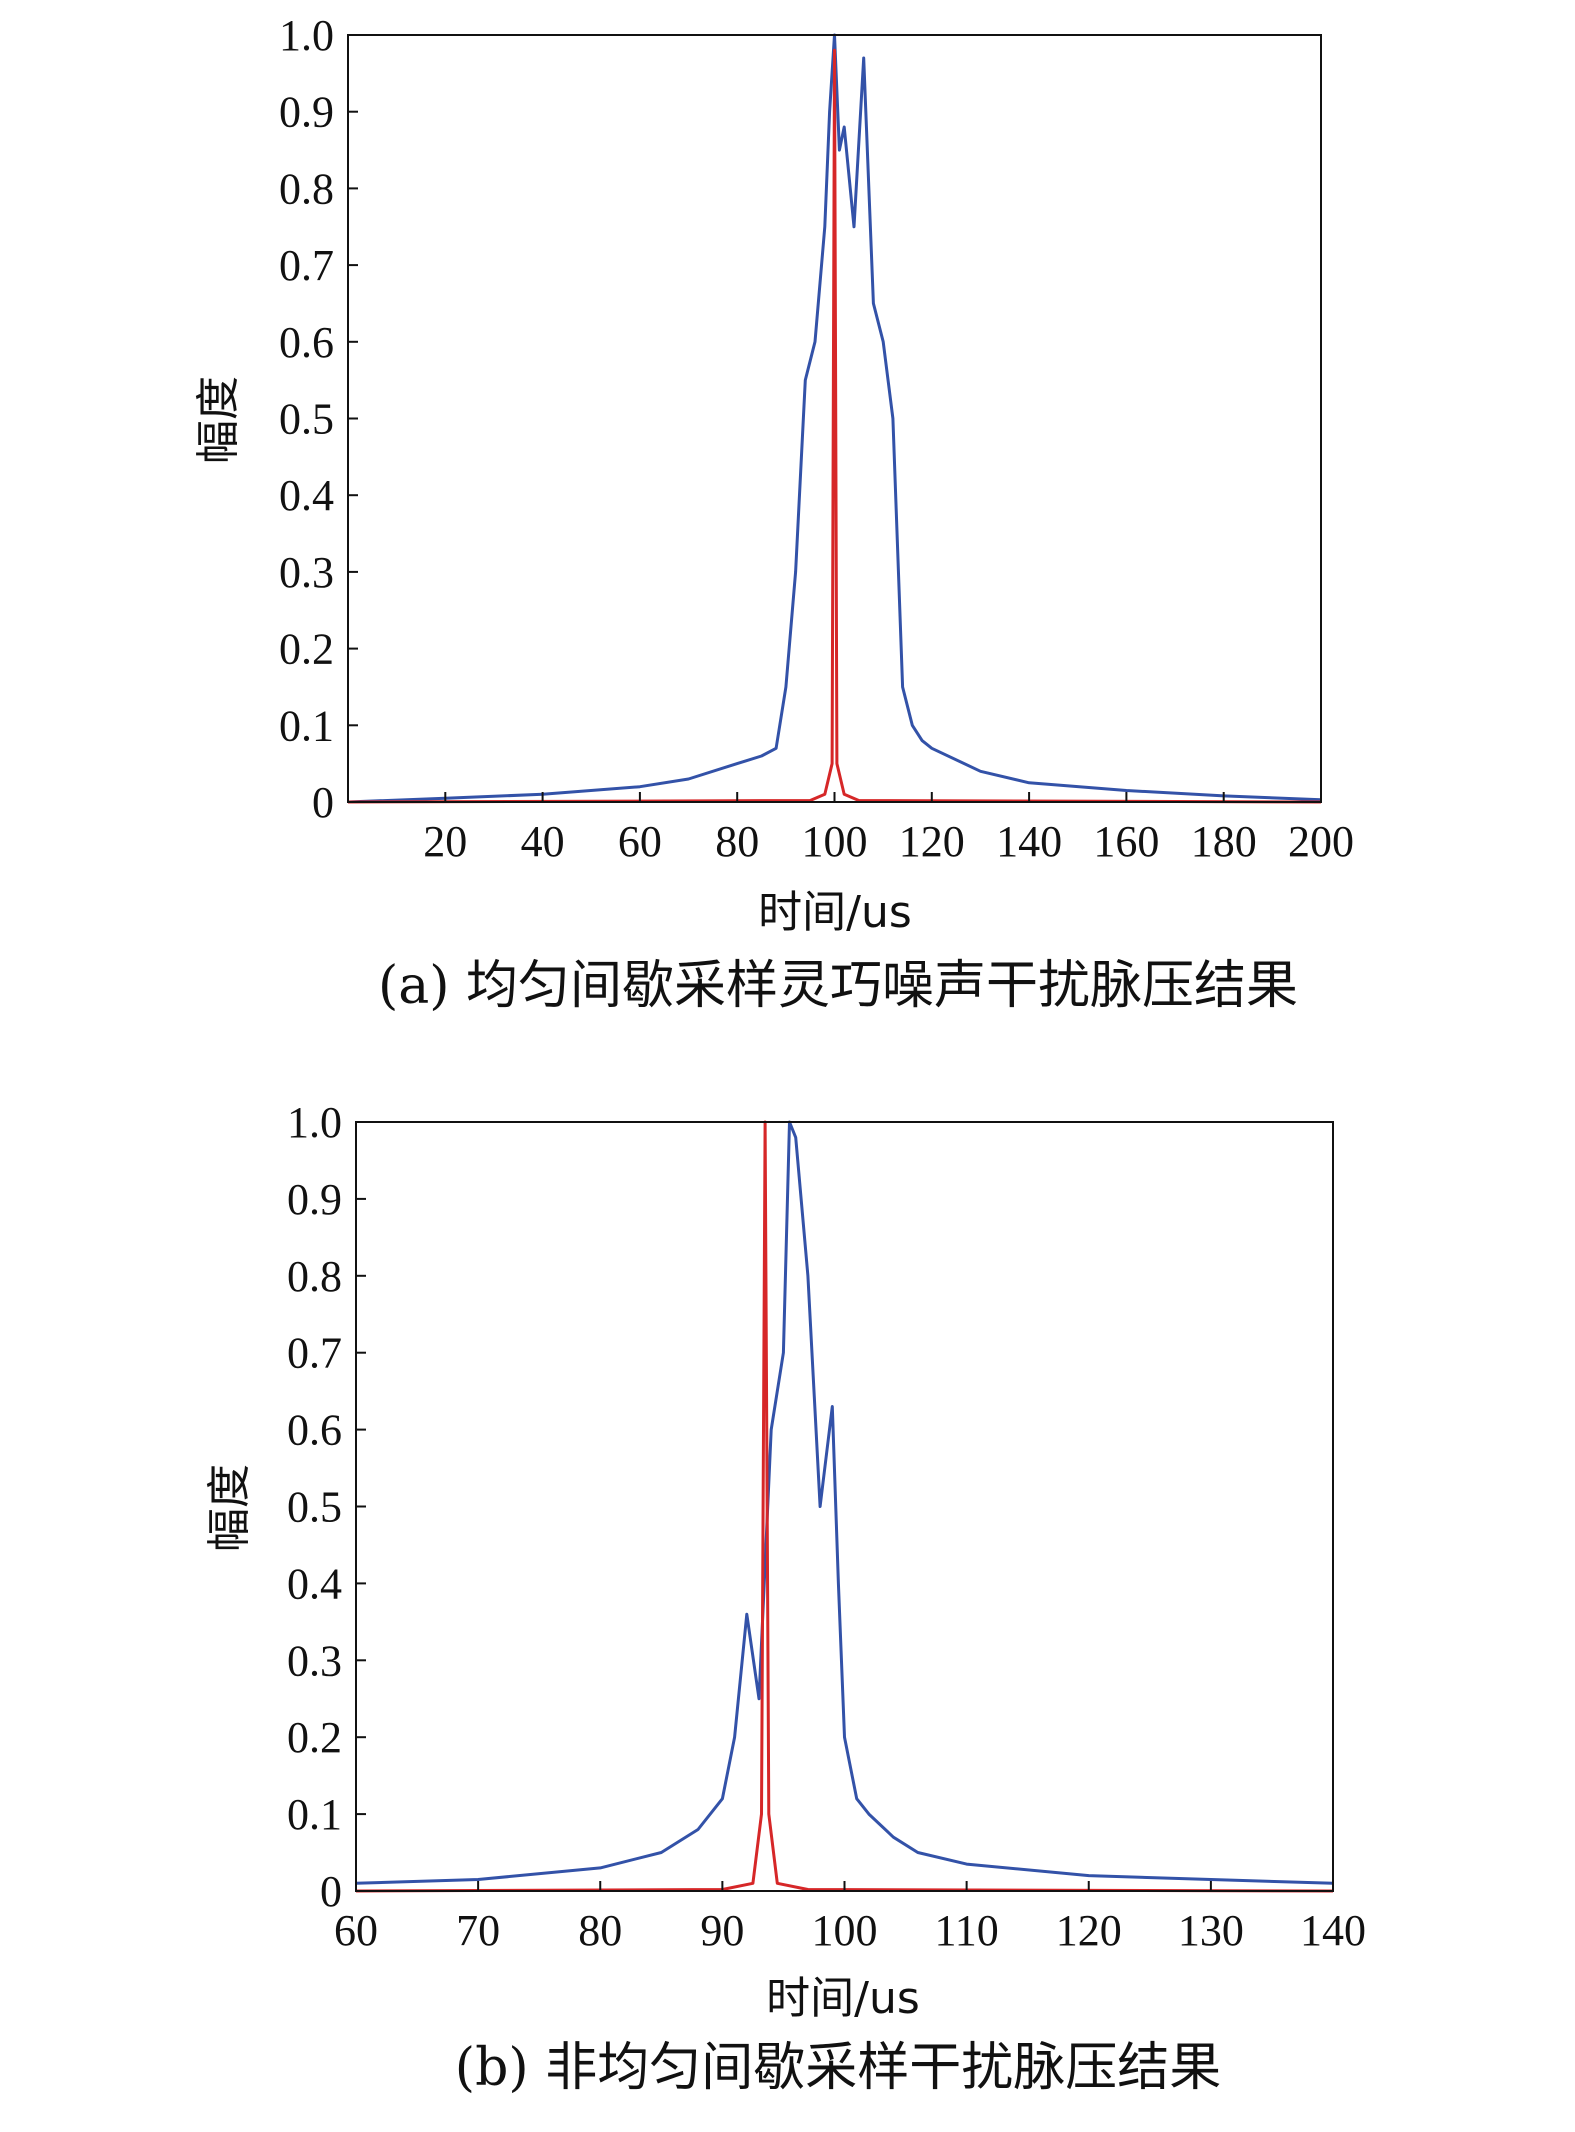 This screenshot has width=1575, height=2132. I want to click on chart-b-xtick-label: 100, so click(845, 1930).